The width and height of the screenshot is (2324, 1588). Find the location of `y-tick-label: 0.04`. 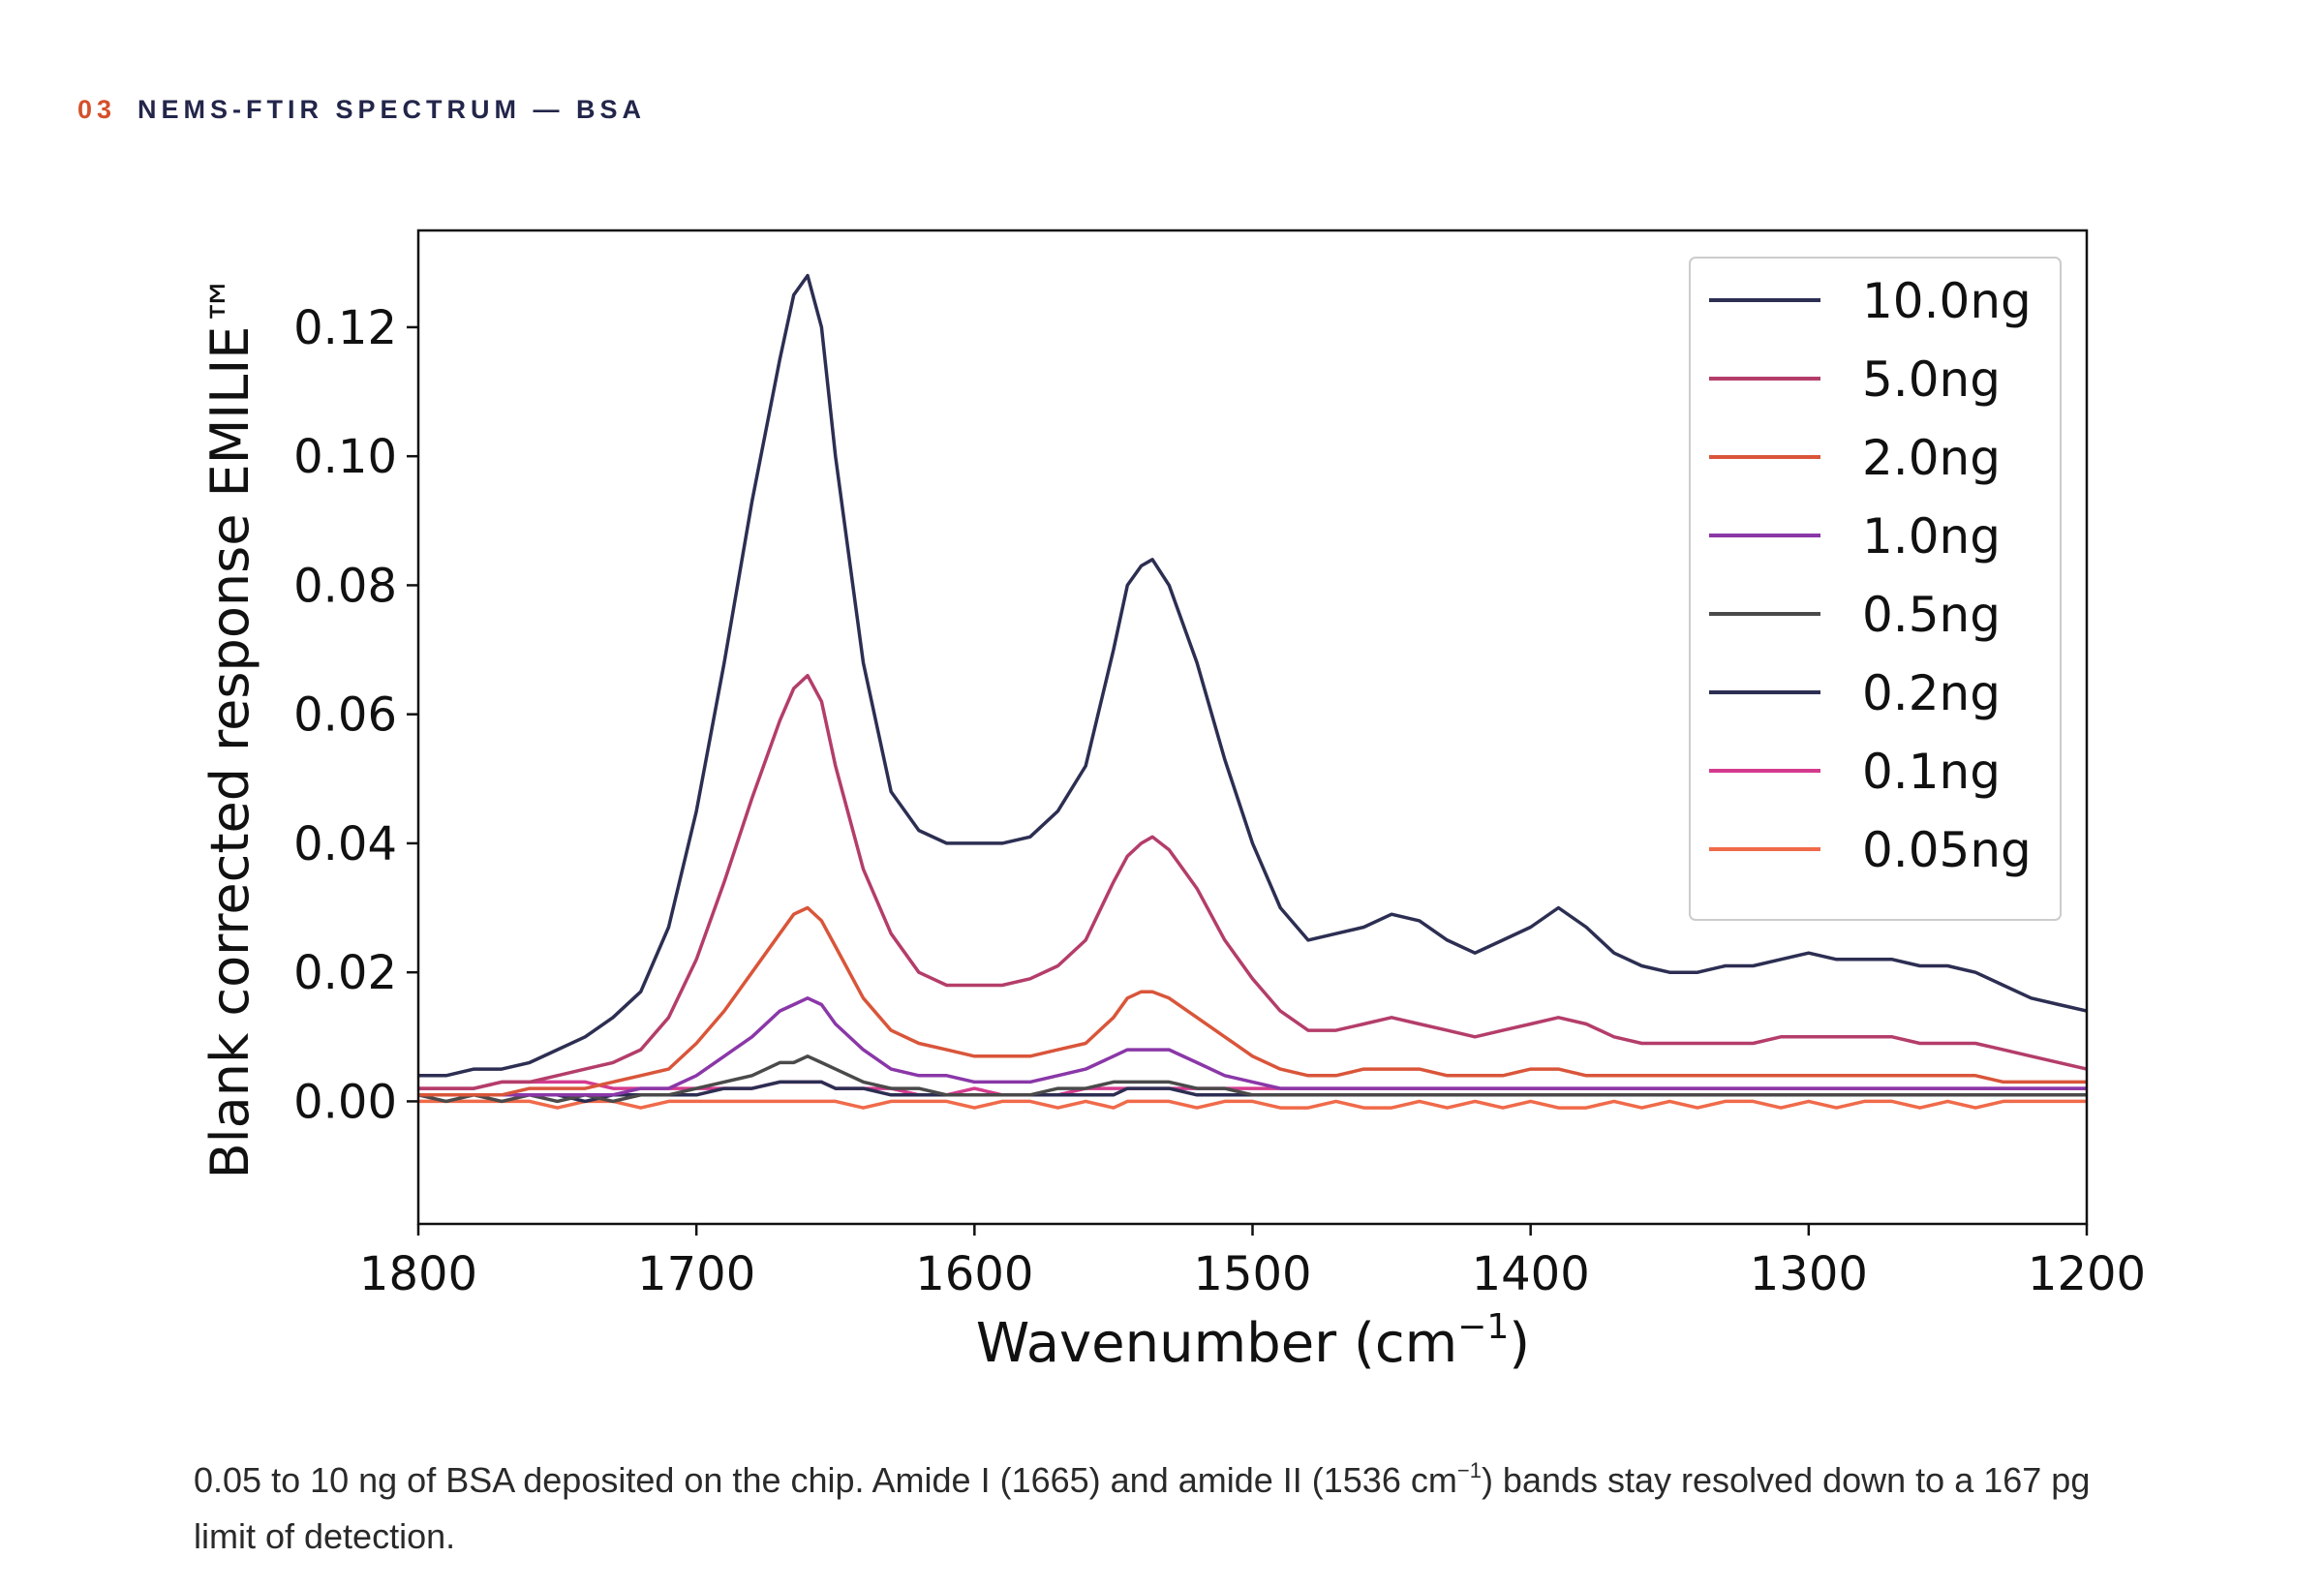

y-tick-label: 0.04 is located at coordinates (345, 844).